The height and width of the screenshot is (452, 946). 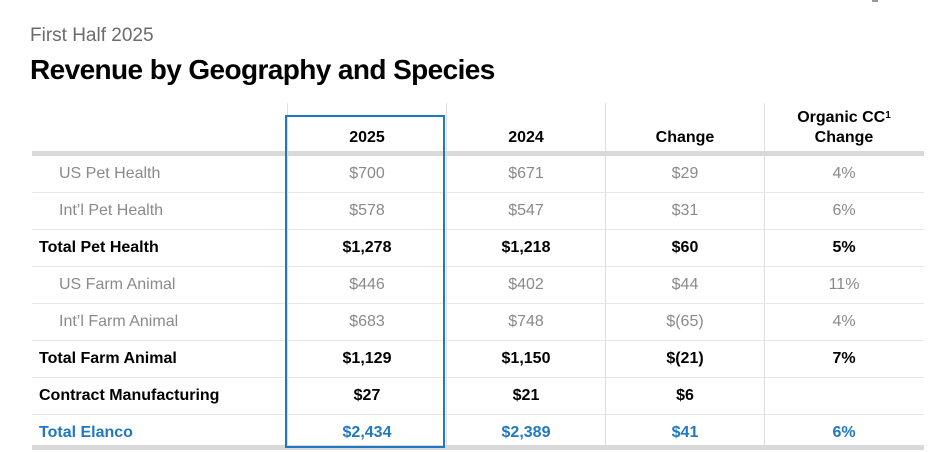 I want to click on header-2025: 2025, so click(x=367, y=127).